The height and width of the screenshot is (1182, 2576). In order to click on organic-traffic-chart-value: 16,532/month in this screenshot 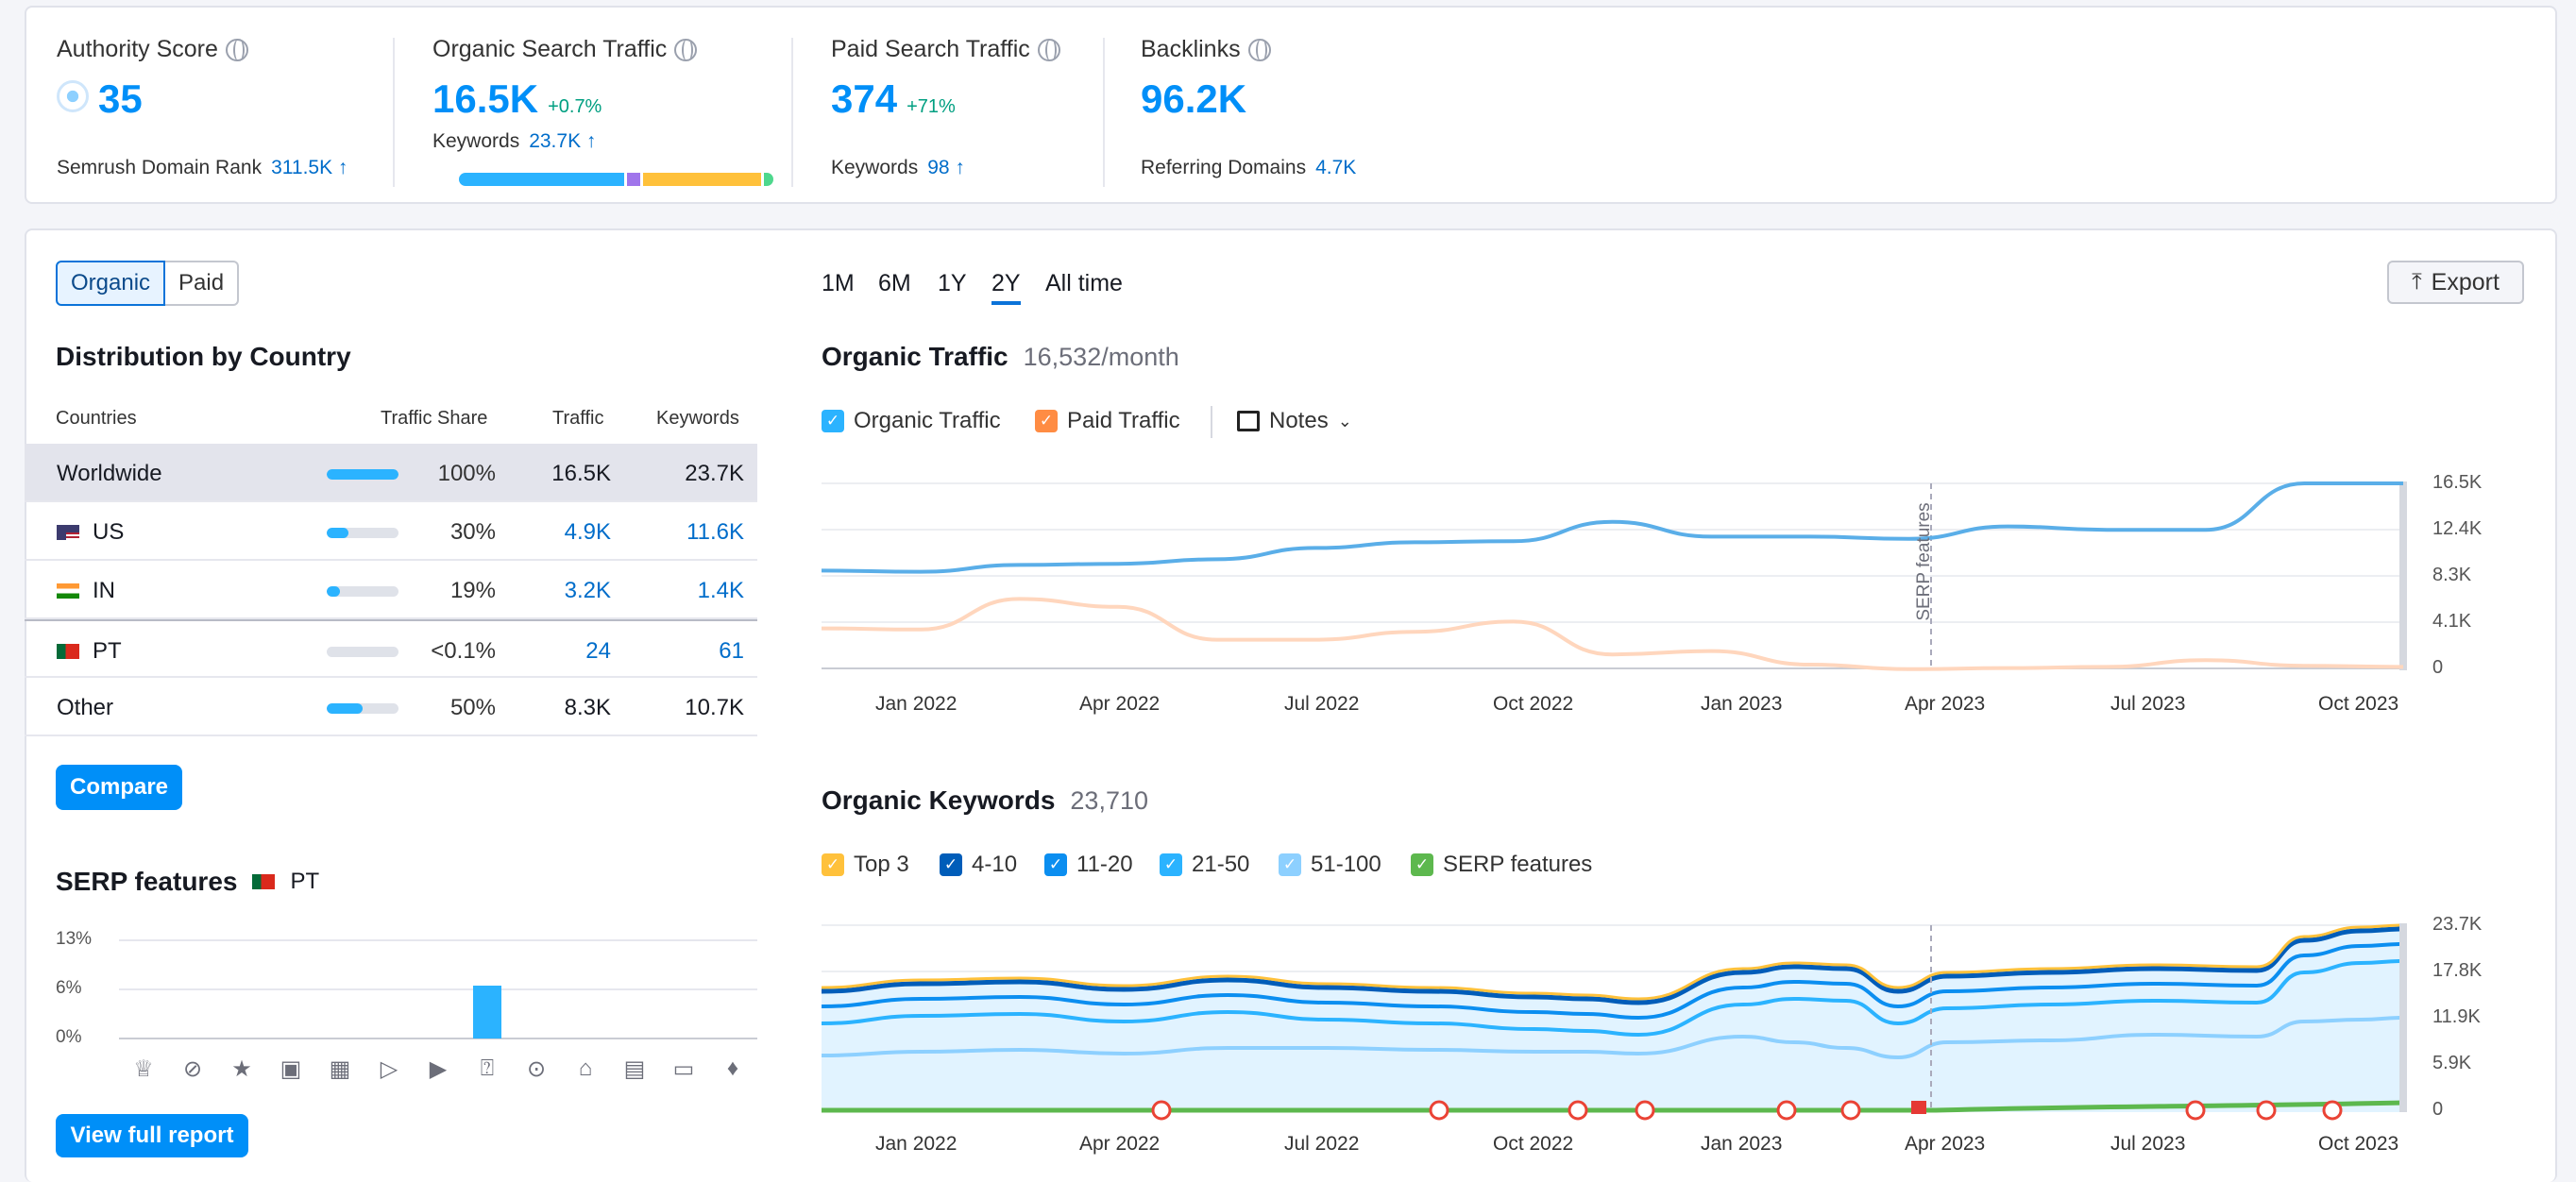, I will do `click(1101, 357)`.